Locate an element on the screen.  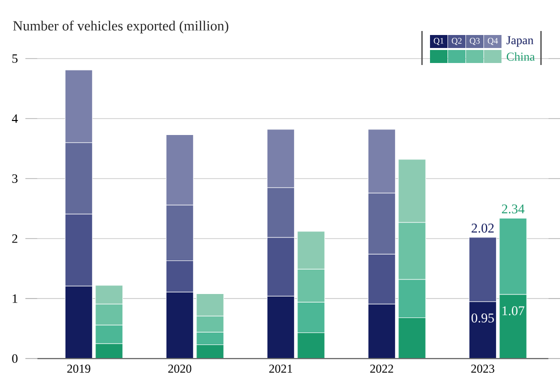
x-tick-label: 2020 is located at coordinates (180, 368).